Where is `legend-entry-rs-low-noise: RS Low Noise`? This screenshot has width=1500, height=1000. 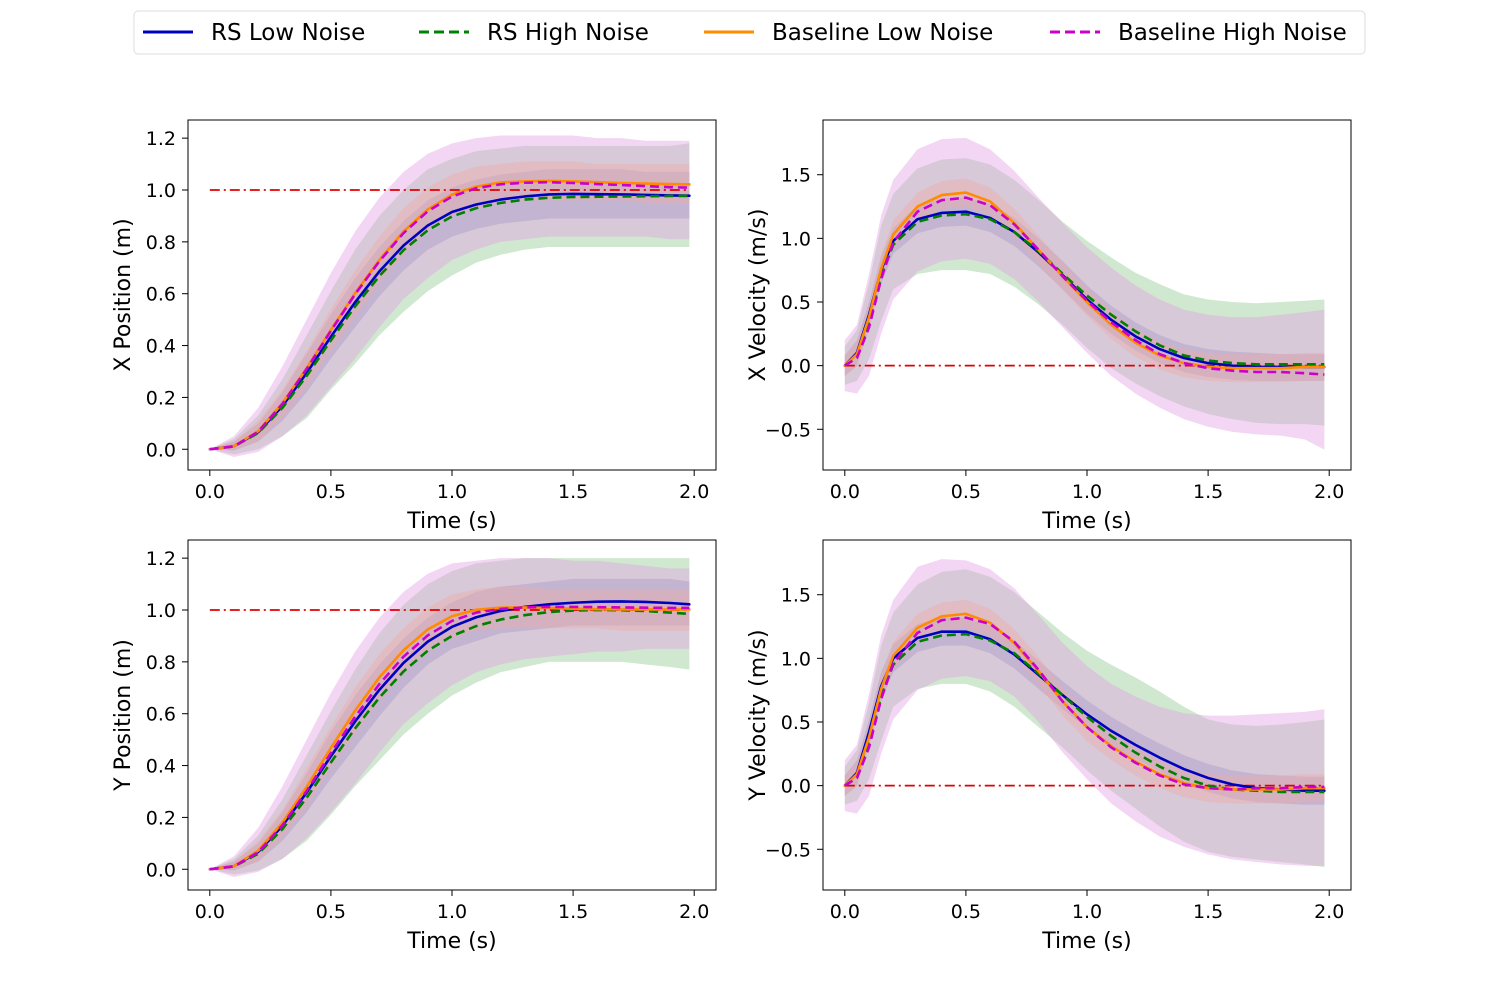
legend-entry-rs-low-noise: RS Low Noise is located at coordinates (254, 33).